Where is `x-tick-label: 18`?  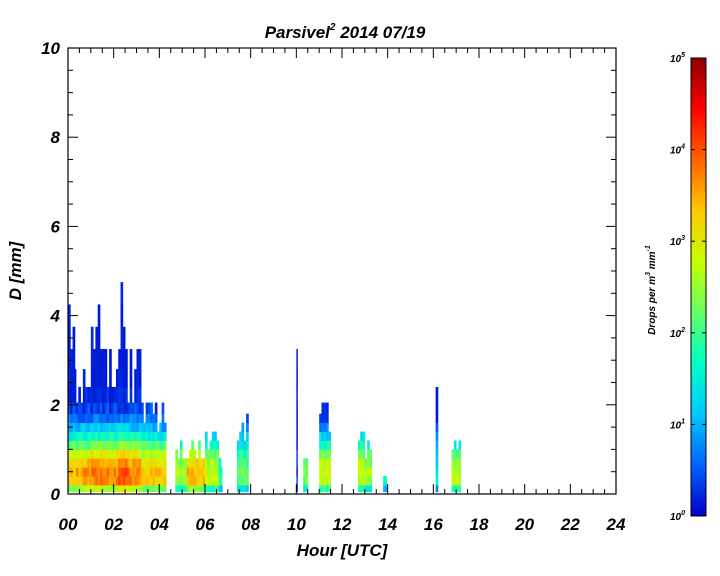 x-tick-label: 18 is located at coordinates (479, 524).